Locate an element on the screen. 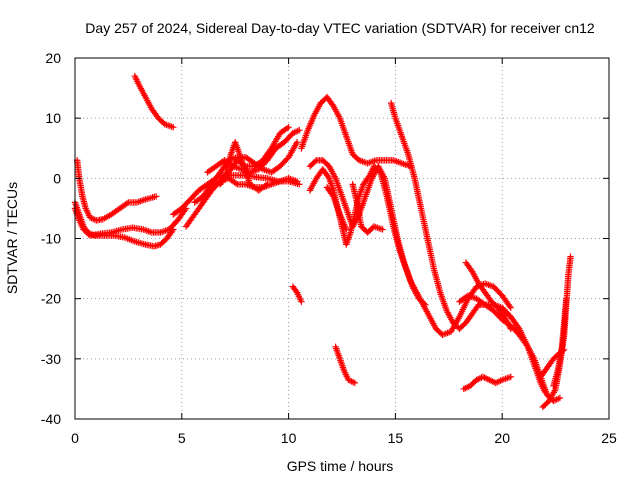 This screenshot has width=640, height=480. x-tick-label: 5 is located at coordinates (182, 438).